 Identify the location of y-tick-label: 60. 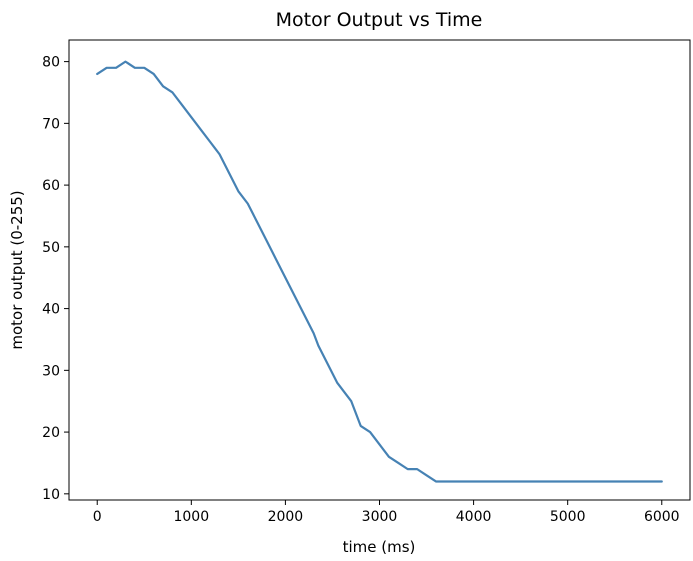
(51, 186).